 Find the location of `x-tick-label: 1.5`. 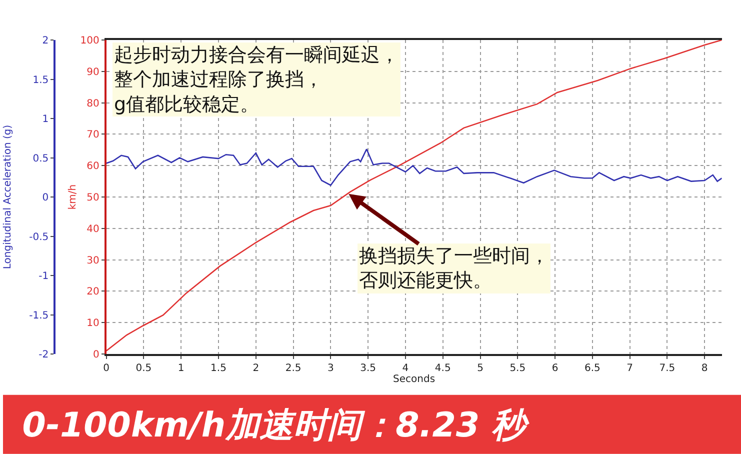

x-tick-label: 1.5 is located at coordinates (218, 368).